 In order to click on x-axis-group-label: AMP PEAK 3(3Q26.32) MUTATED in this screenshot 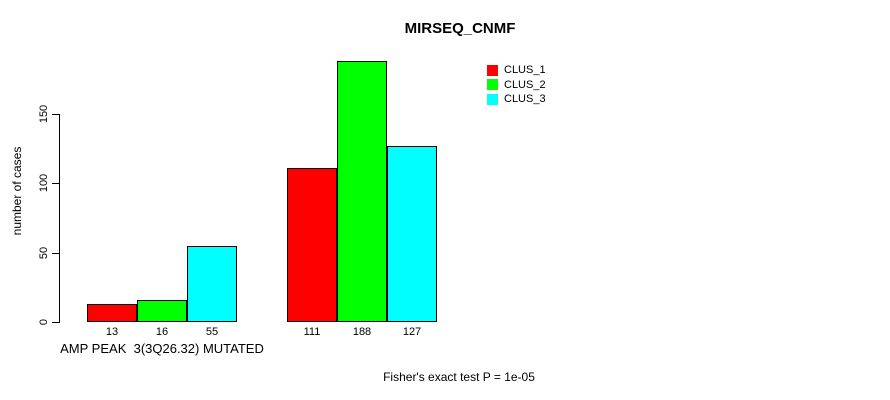, I will do `click(162, 348)`.